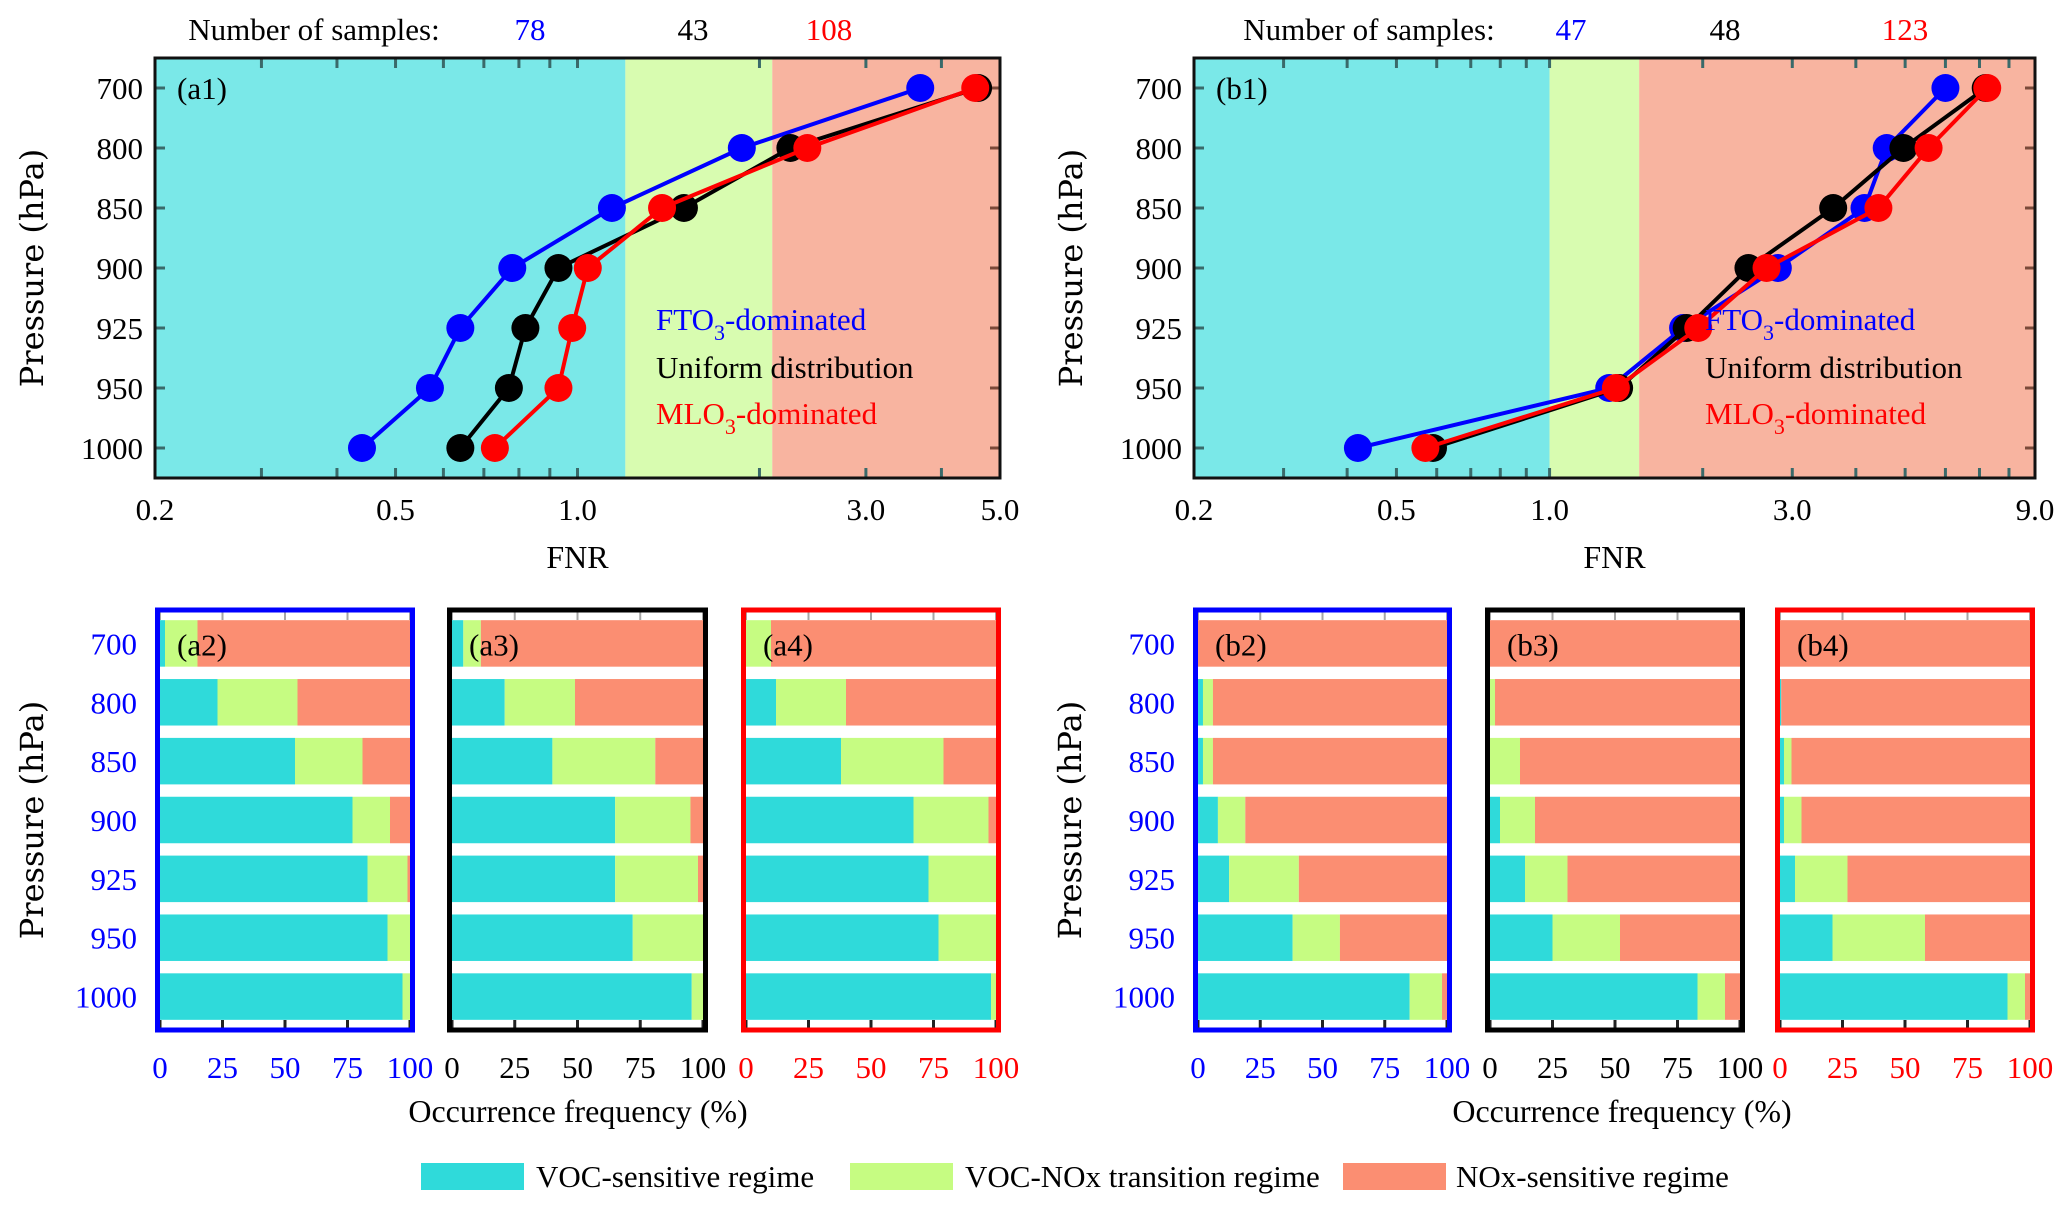 Image resolution: width=2067 pixels, height=1206 pixels. Describe the element at coordinates (1592, 1176) in the screenshot. I see `legend-label-2: NOx-sensitive regime` at that location.